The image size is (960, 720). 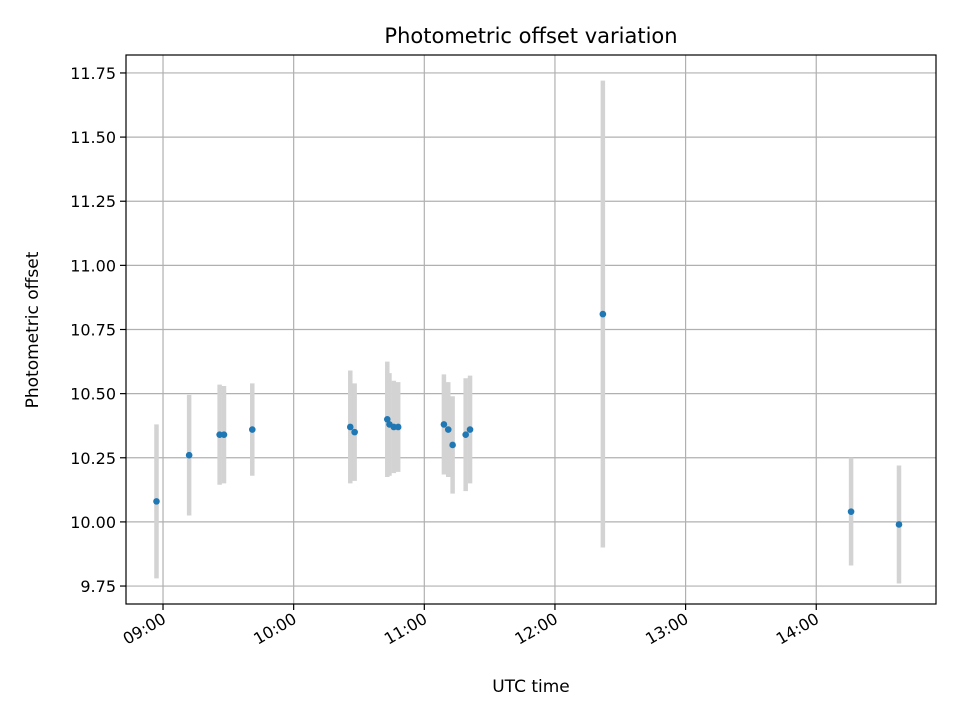 I want to click on y-axis-label: Photometric offset, so click(x=33, y=329).